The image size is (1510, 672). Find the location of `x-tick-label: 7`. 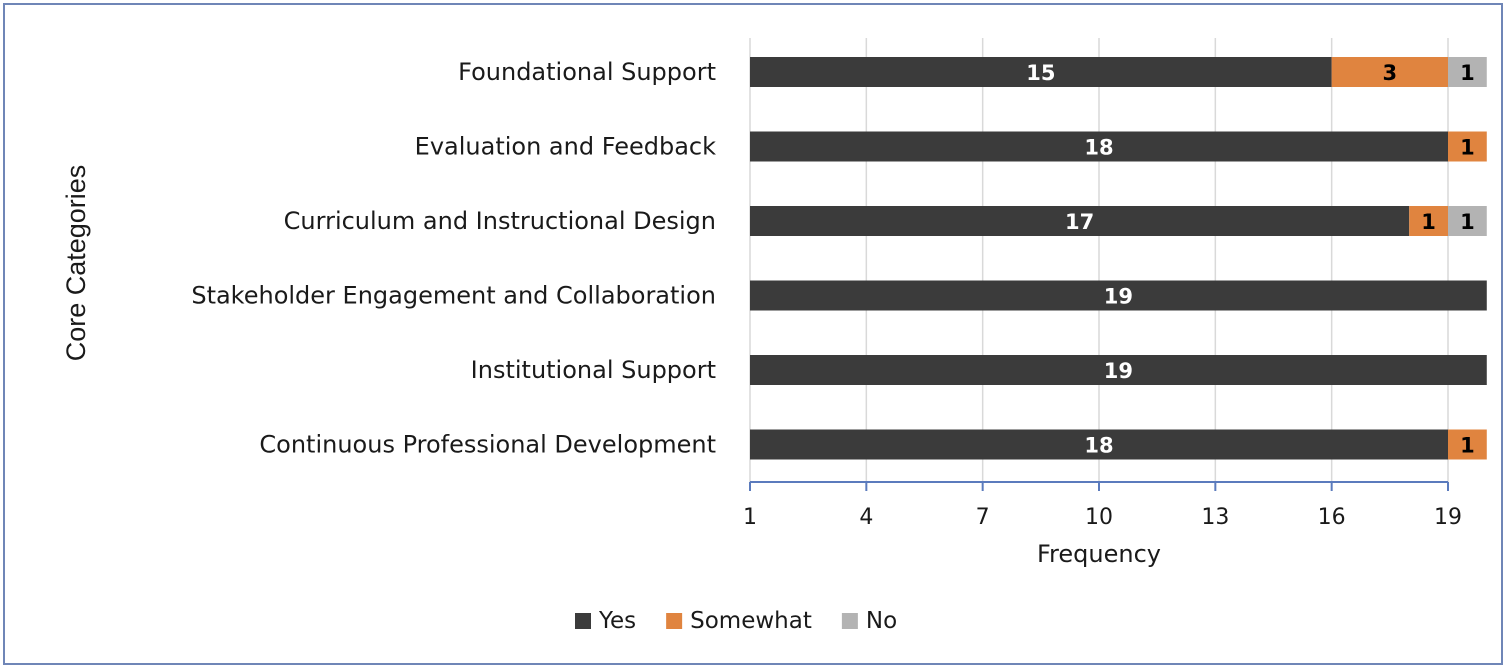

x-tick-label: 7 is located at coordinates (983, 517).